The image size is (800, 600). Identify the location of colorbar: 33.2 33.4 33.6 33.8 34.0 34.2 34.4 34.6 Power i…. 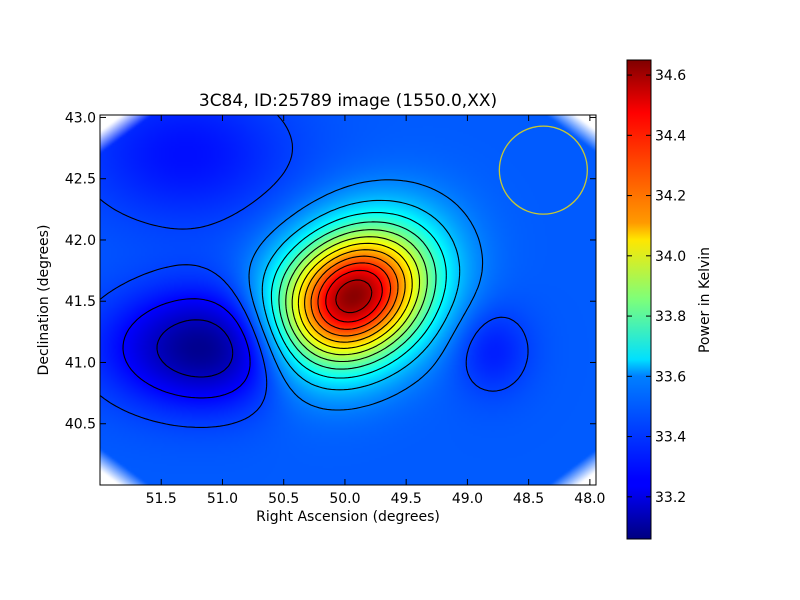
(669, 299).